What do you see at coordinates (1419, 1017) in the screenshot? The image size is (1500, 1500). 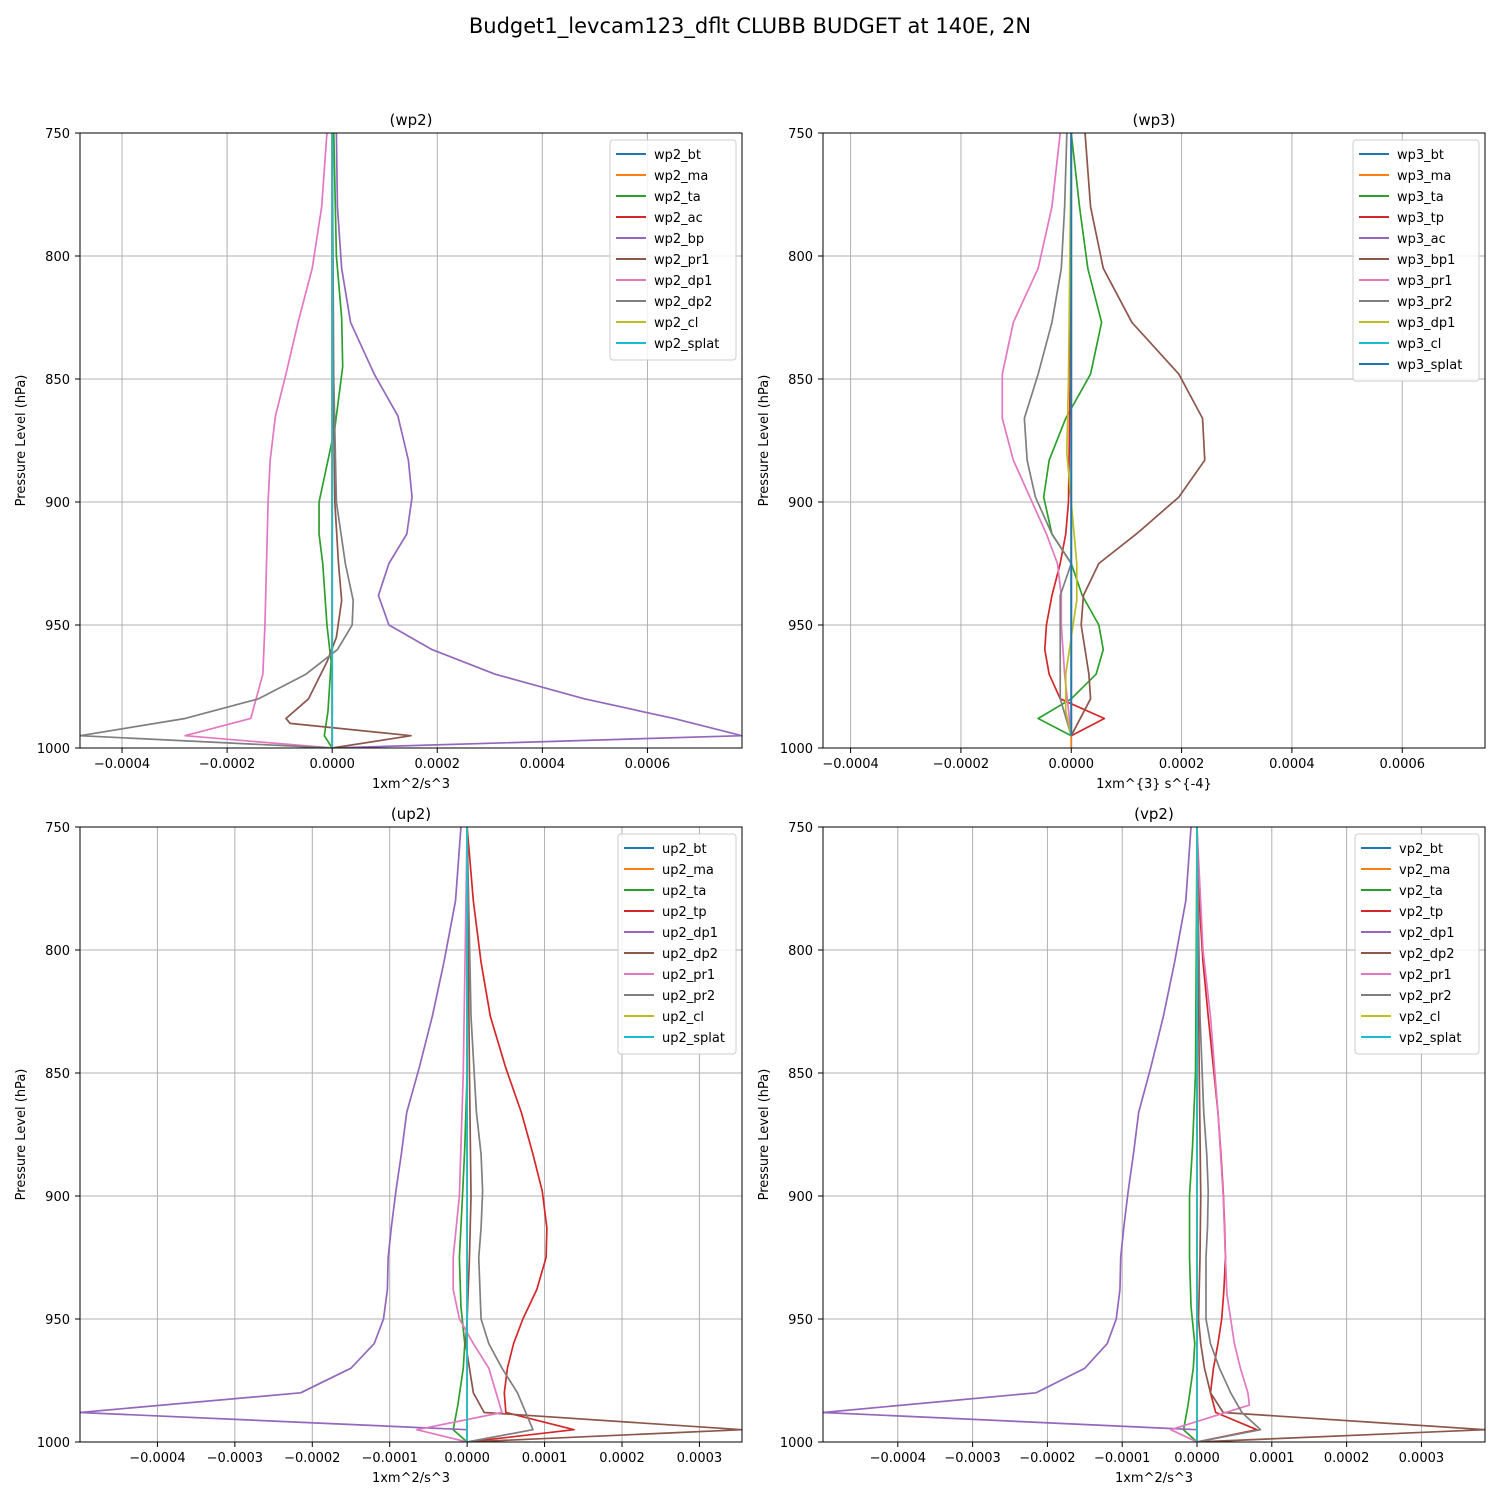 I see `legend-entry: vp2_cl` at bounding box center [1419, 1017].